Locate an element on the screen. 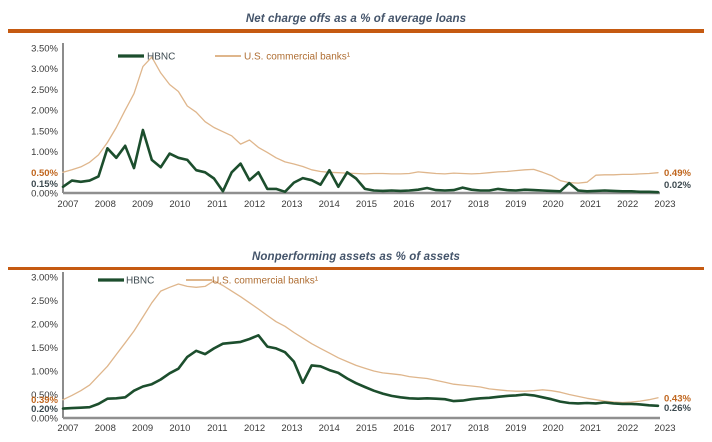  us-commercial-banks-start-value-label: 0.39% is located at coordinates (44, 400).